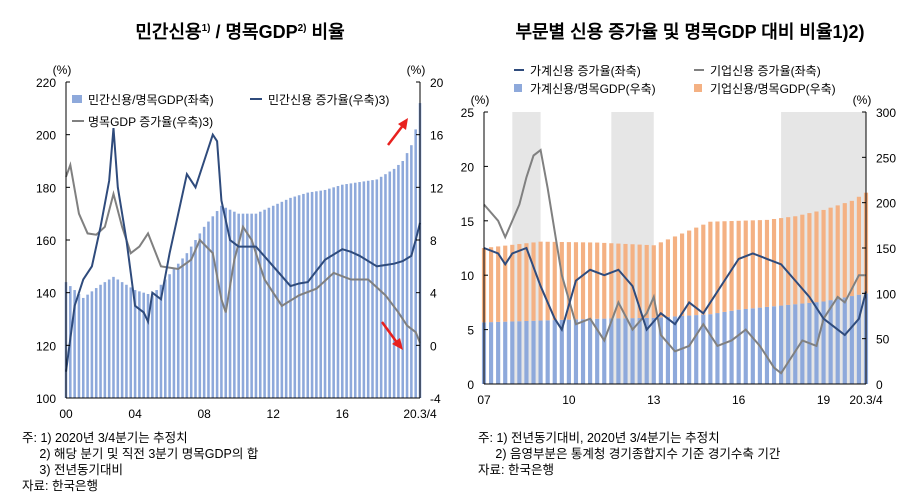  What do you see at coordinates (437, 136) in the screenshot?
I see `y-right-tick-label: 16` at bounding box center [437, 136].